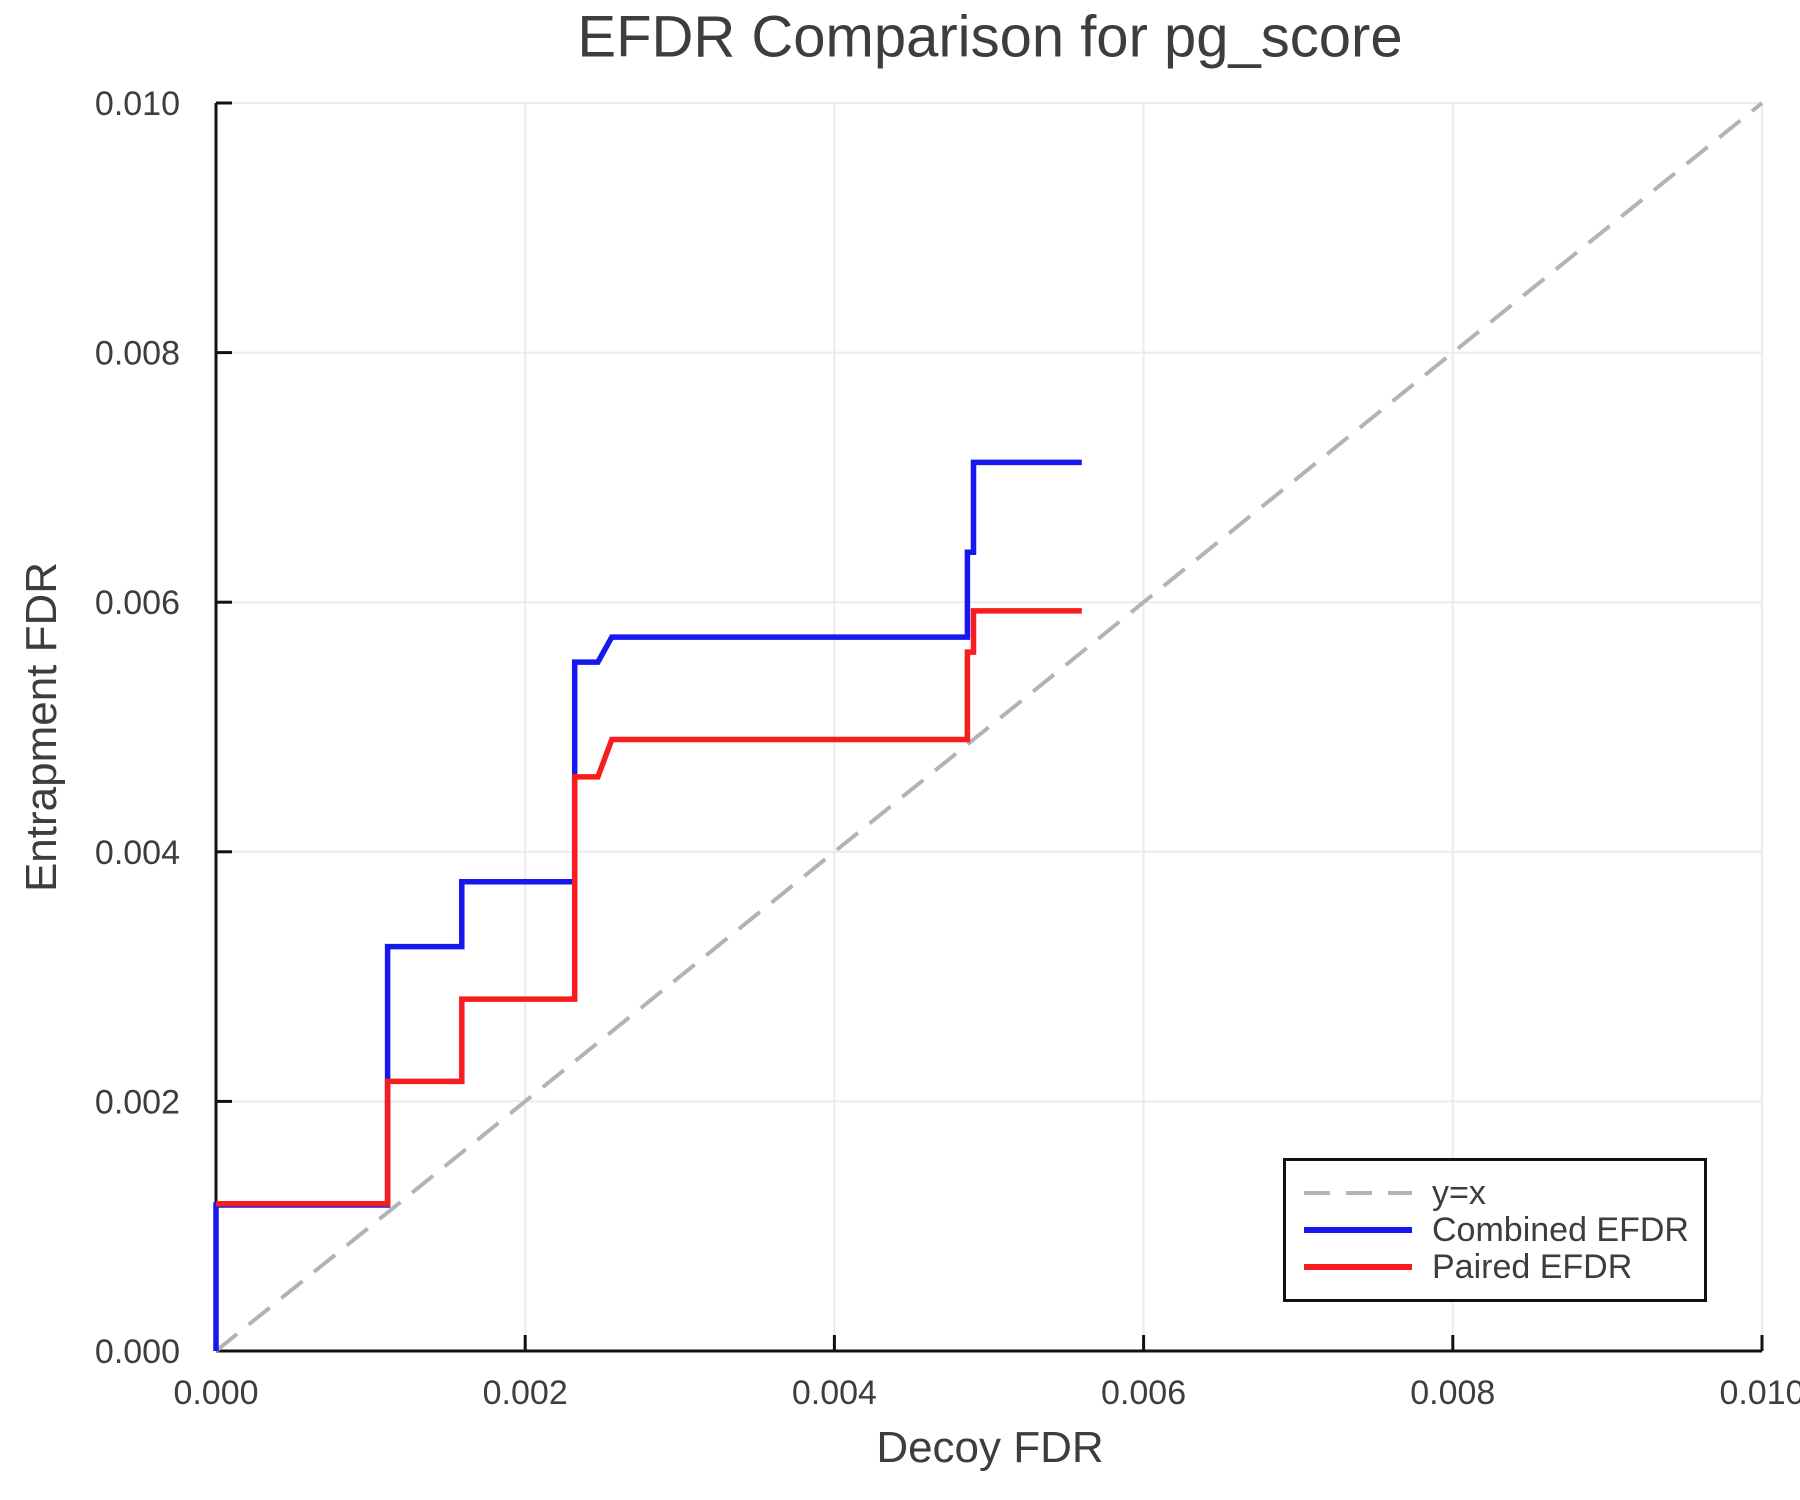 This screenshot has width=1800, height=1500. What do you see at coordinates (41, 727) in the screenshot?
I see `y-axis-label: Entrapment FDR` at bounding box center [41, 727].